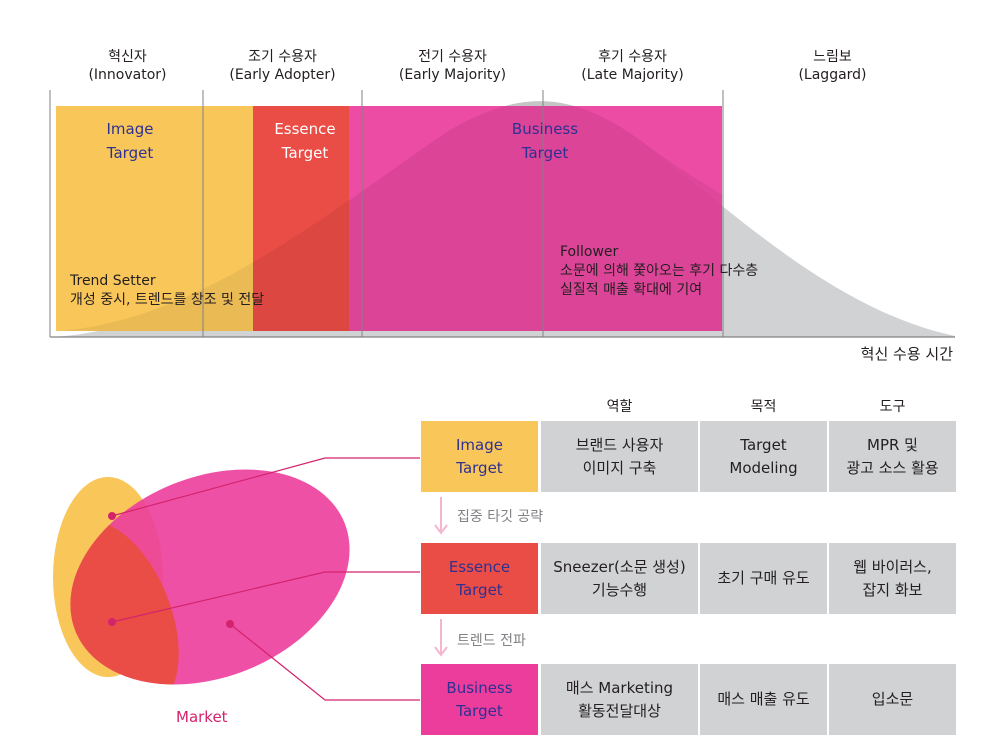  What do you see at coordinates (619, 407) in the screenshot?
I see `header-role: 역할` at bounding box center [619, 407].